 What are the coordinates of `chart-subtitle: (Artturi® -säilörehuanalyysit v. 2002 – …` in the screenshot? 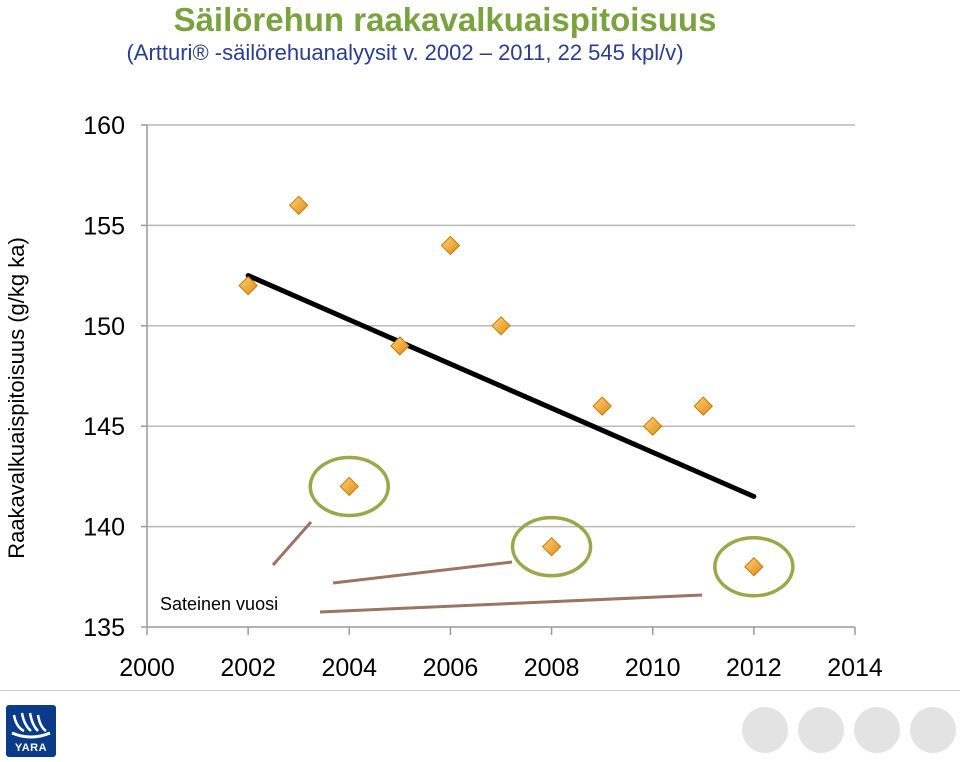 It's located at (405, 52).